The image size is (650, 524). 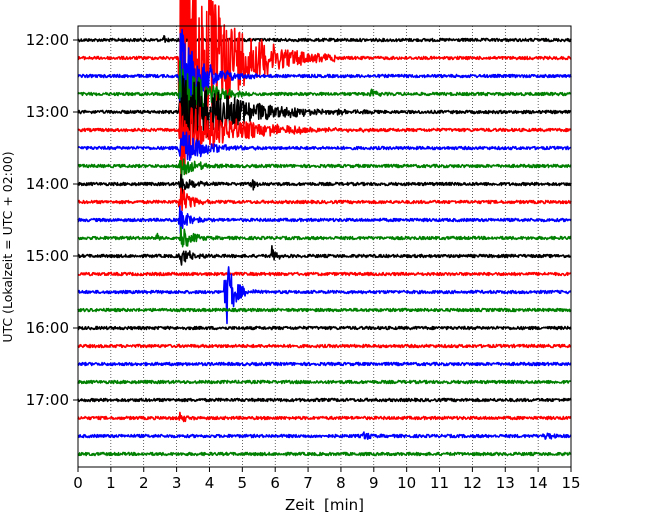 What do you see at coordinates (324, 146) in the screenshot?
I see `trace-13:30` at bounding box center [324, 146].